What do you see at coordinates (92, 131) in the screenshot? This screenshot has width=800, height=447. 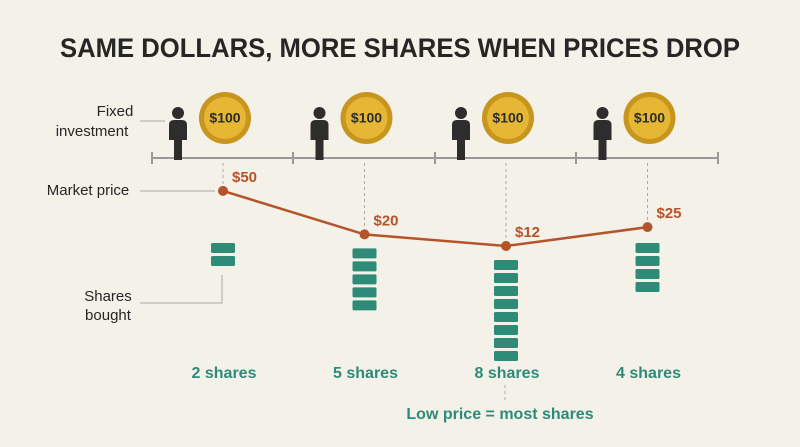 I see `row-label: investment` at bounding box center [92, 131].